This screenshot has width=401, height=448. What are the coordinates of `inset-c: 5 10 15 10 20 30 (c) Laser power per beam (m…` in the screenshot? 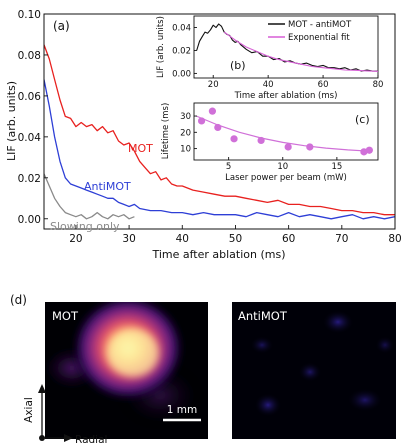 It's located at (270, 142).